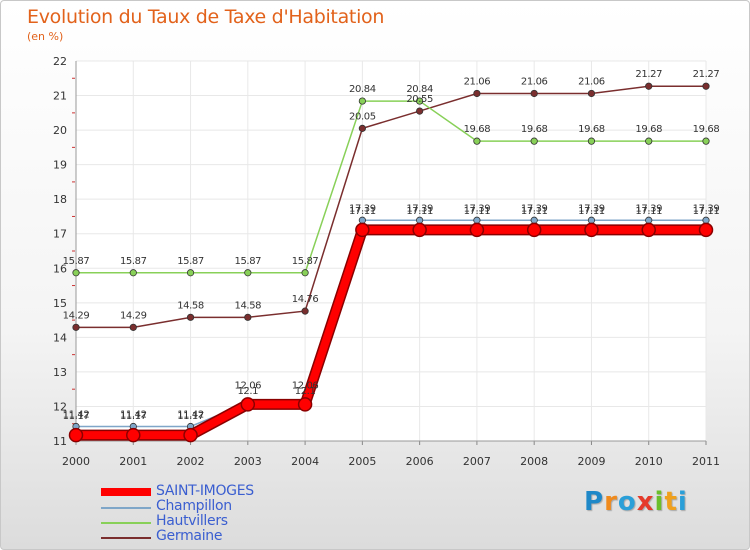 The height and width of the screenshot is (550, 750). Describe the element at coordinates (420, 461) in the screenshot. I see `x-tick-label: 2006` at that location.